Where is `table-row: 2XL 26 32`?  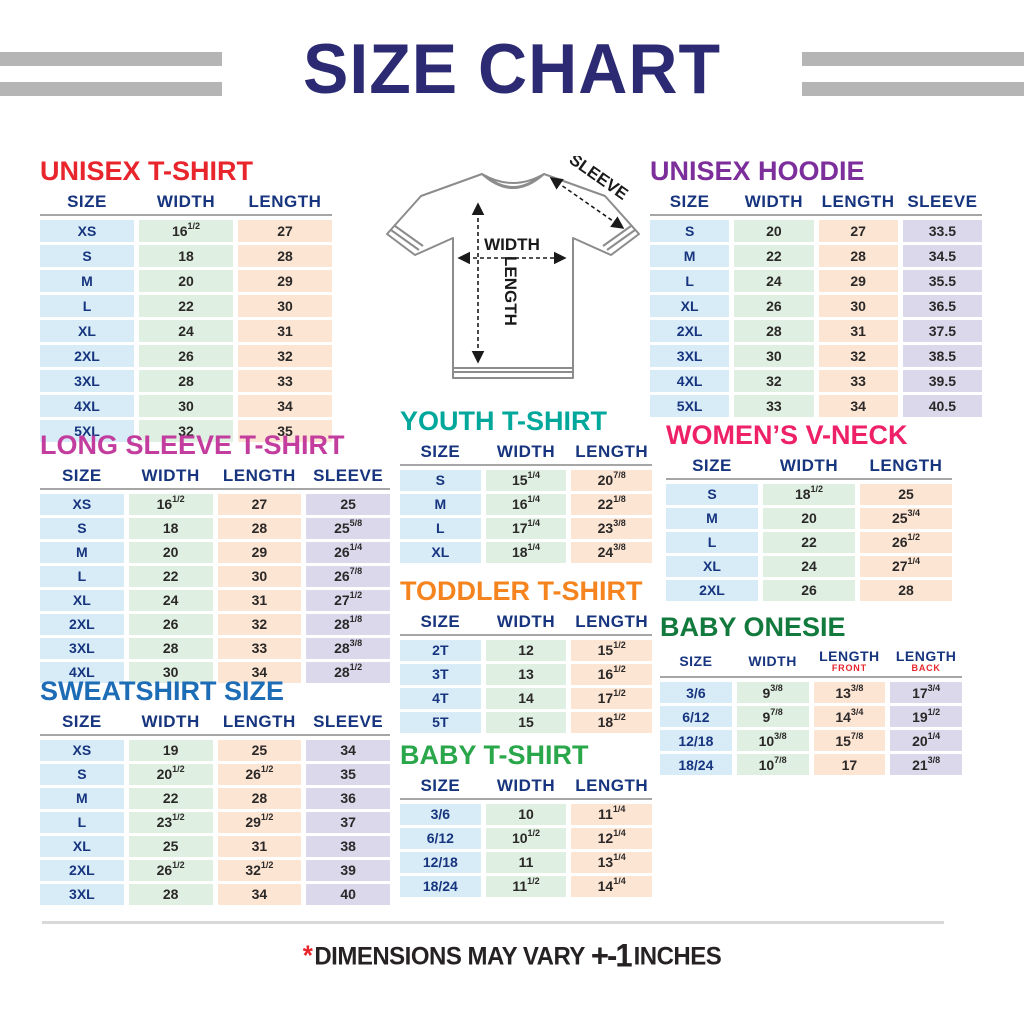
table-row: 2XL 26 32 is located at coordinates (186, 355).